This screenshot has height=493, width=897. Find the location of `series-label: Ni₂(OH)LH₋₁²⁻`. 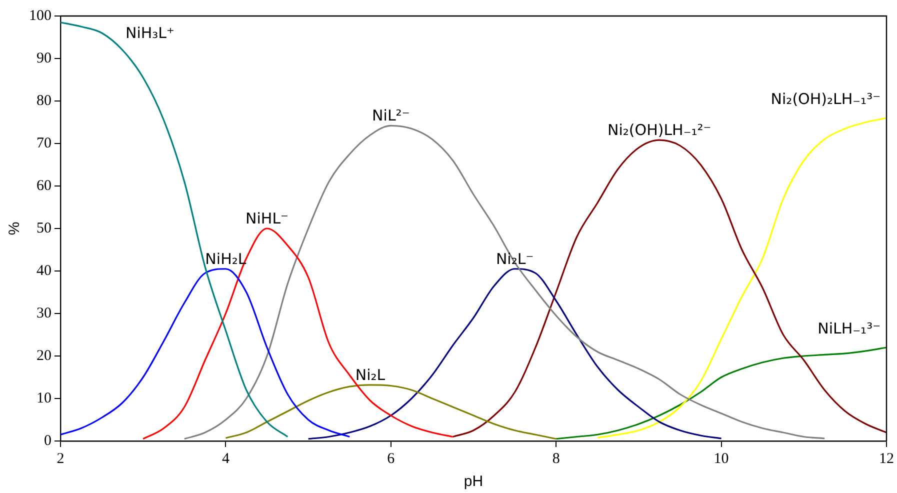

series-label: Ni₂(OH)LH₋₁²⁻ is located at coordinates (660, 130).